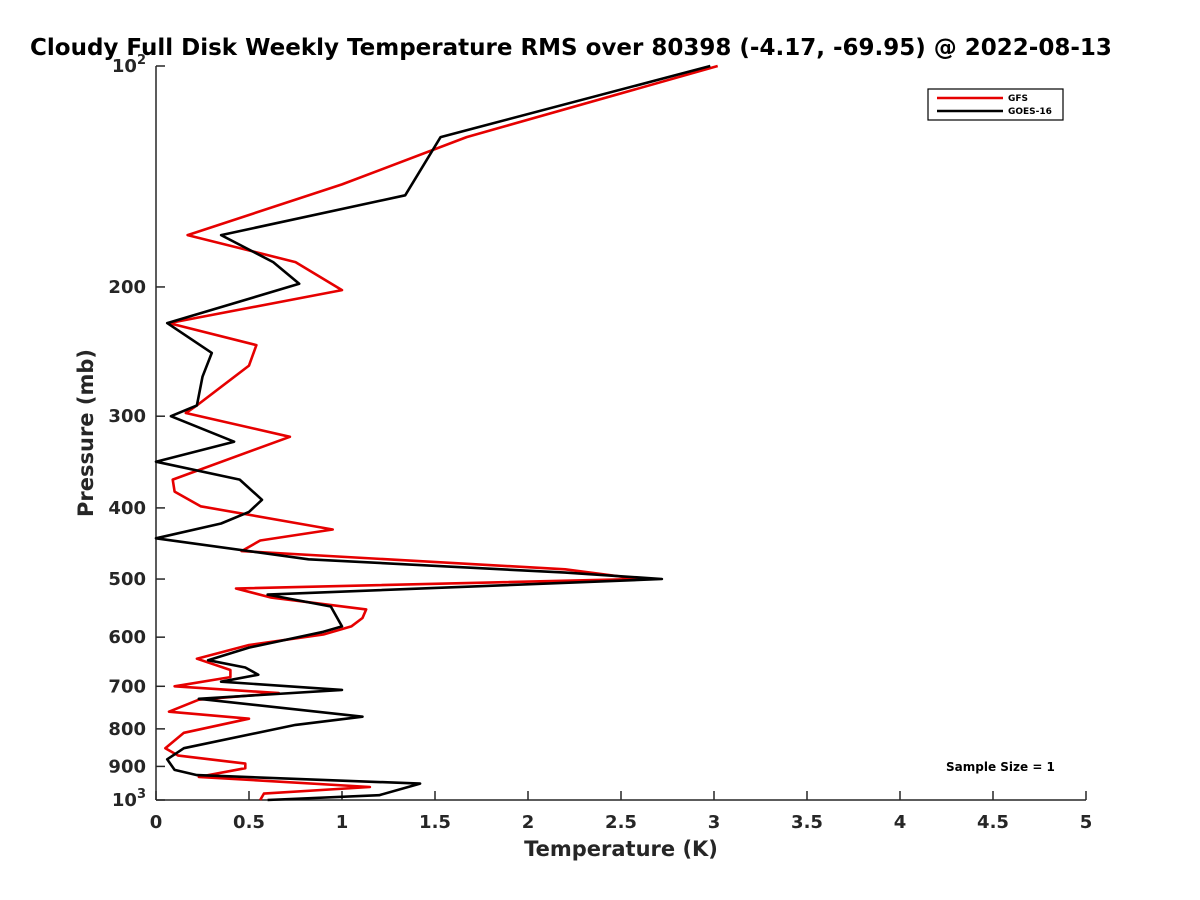  I want to click on y-tick-label: 900, so click(127, 766).